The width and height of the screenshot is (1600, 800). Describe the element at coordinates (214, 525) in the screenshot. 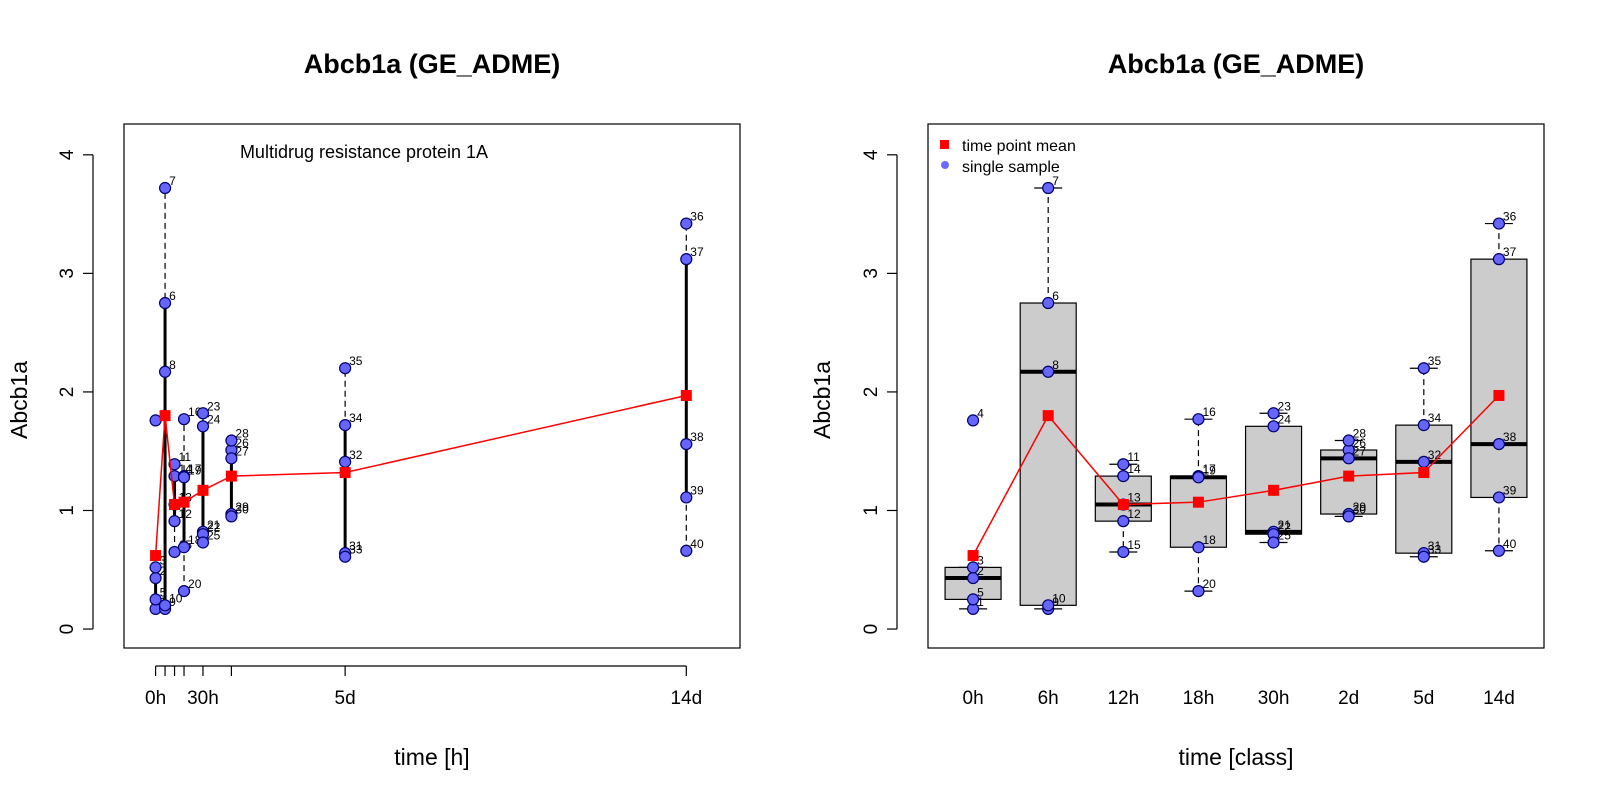

I see `left-sample-label: 21` at that location.